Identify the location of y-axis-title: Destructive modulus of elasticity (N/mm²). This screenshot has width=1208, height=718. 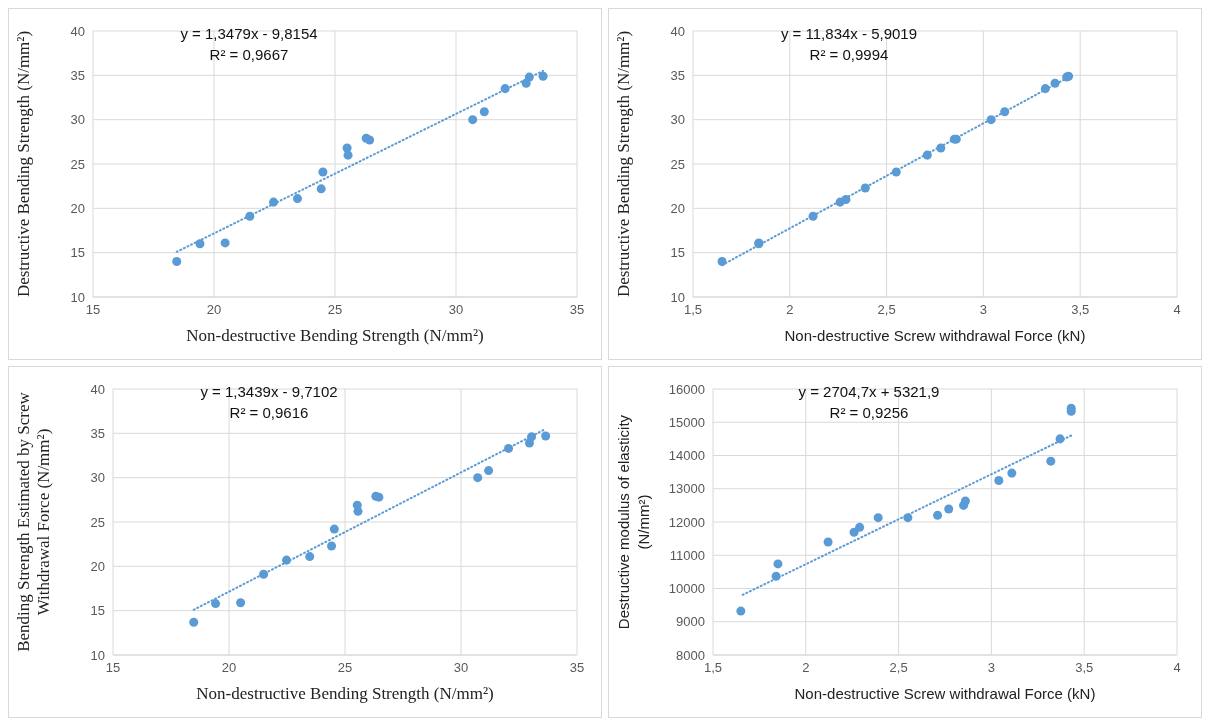
(633, 522).